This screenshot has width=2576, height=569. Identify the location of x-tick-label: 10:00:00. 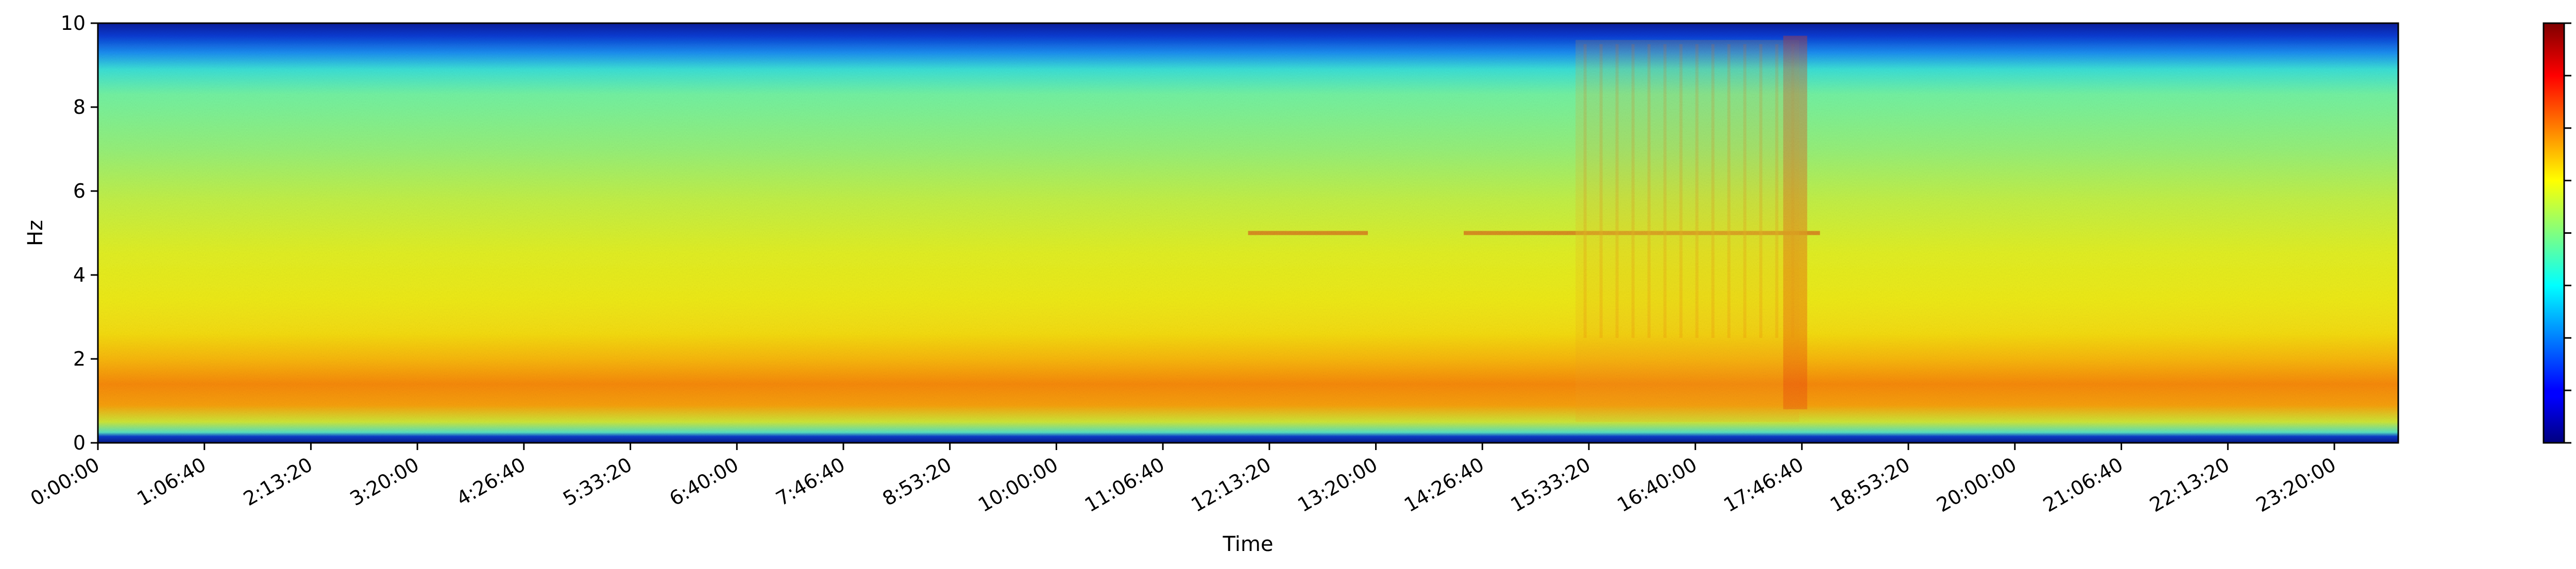
(1018, 484).